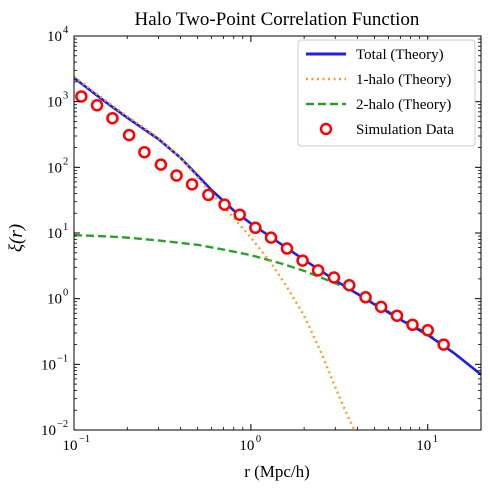 The height and width of the screenshot is (490, 490). I want to click on legend-label-1halo: 1-halo (Theory), so click(403, 80).